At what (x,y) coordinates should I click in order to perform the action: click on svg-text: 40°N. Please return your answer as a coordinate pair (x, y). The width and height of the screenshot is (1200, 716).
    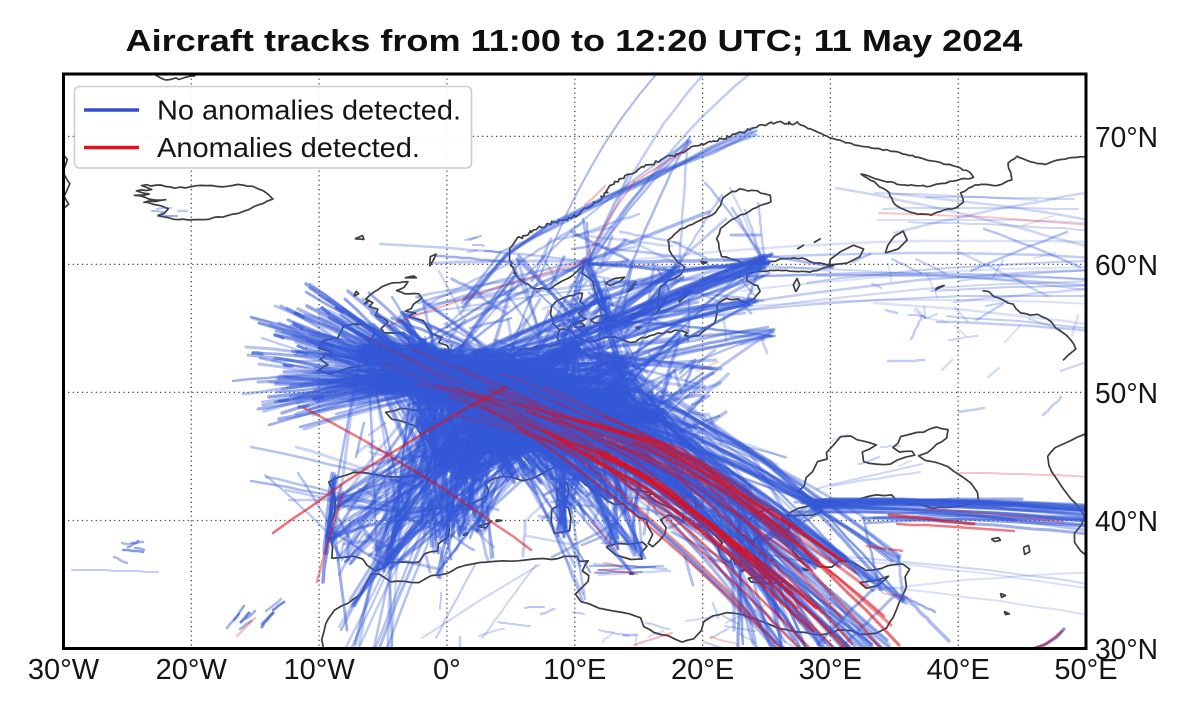
    Looking at the image, I should click on (1126, 522).